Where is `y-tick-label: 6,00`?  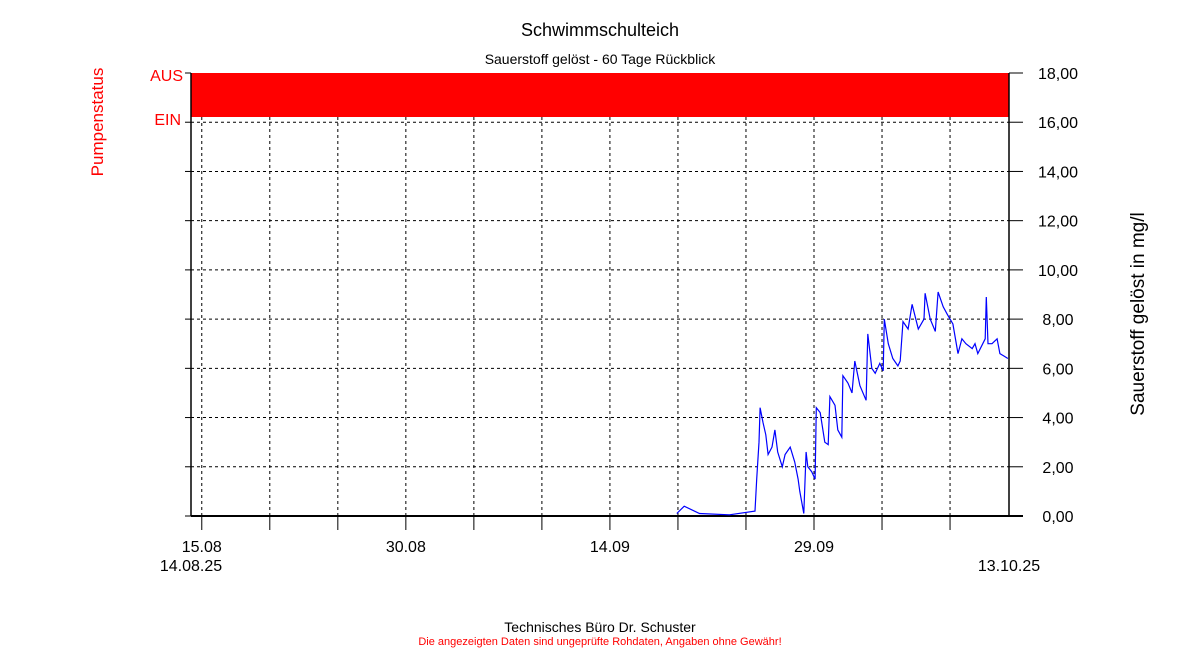 y-tick-label: 6,00 is located at coordinates (1057, 369).